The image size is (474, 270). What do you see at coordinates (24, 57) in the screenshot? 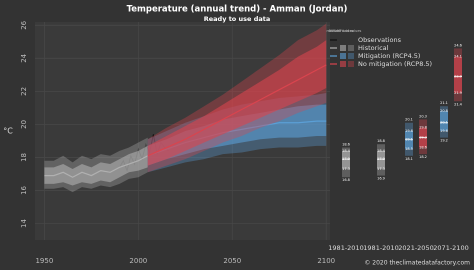
I see `y-tick-label: 24` at bounding box center [24, 57].